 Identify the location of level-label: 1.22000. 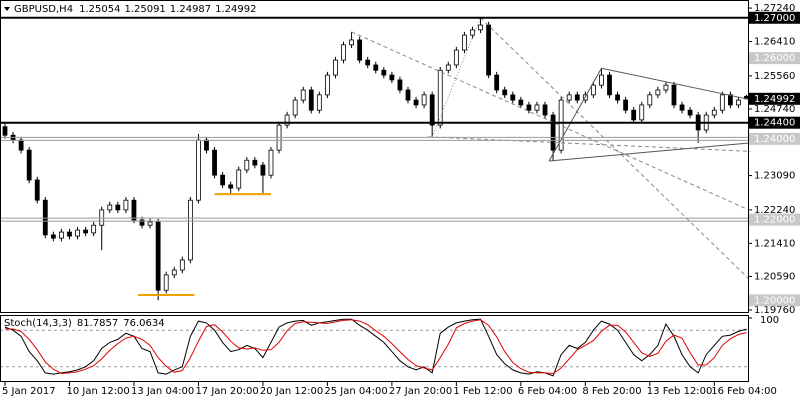
(774, 220).